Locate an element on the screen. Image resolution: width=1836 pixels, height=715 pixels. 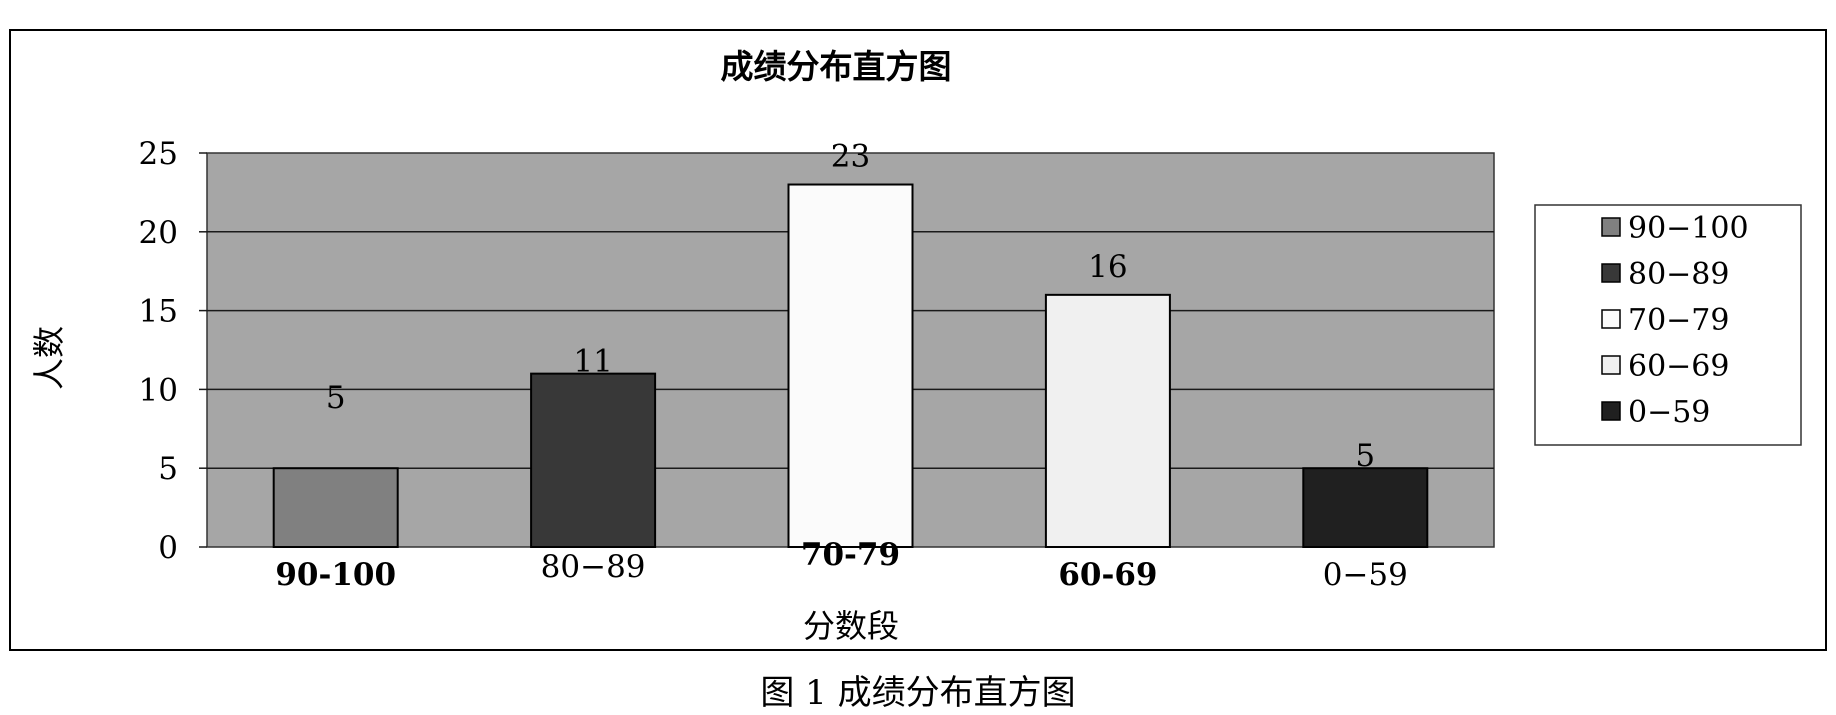
figure-caption: 图 1 成绩分布直方图 is located at coordinates (917, 693).